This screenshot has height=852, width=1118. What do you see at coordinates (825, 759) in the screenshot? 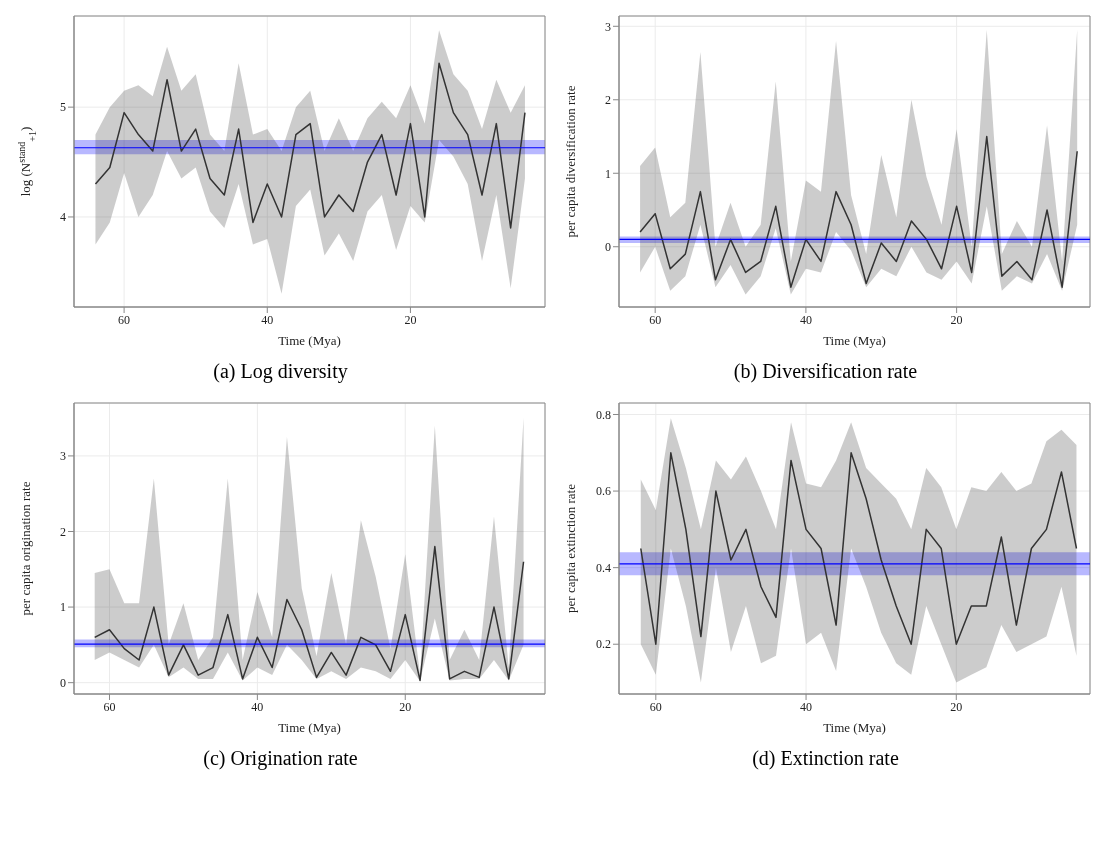
I see `text: (d) Extinction rate` at bounding box center [825, 759].